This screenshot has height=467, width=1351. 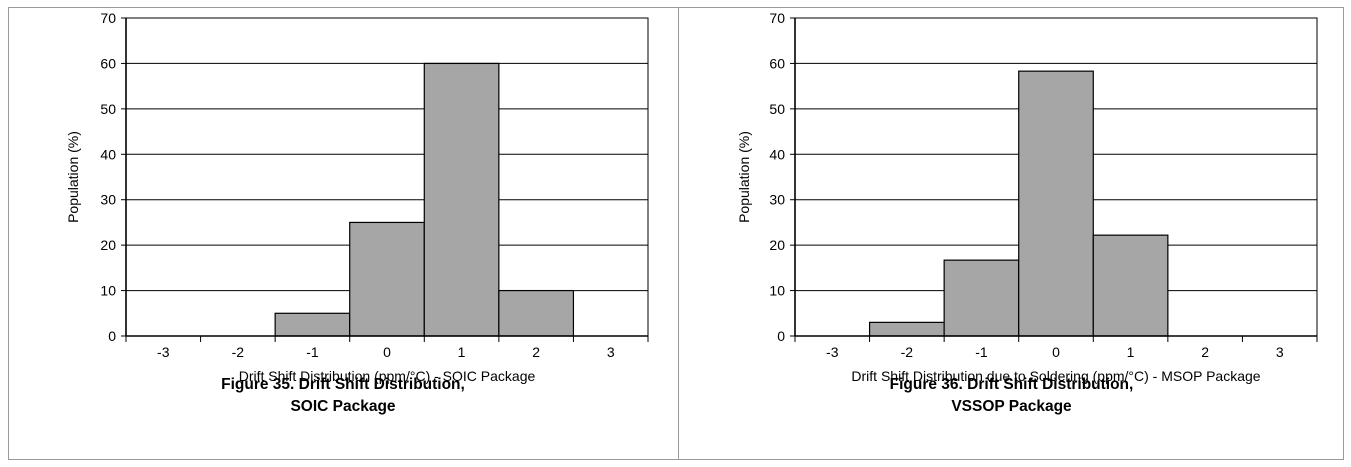 I want to click on caption-line-1: Figure 35. Drift Shift Distribution,, so click(x=343, y=384).